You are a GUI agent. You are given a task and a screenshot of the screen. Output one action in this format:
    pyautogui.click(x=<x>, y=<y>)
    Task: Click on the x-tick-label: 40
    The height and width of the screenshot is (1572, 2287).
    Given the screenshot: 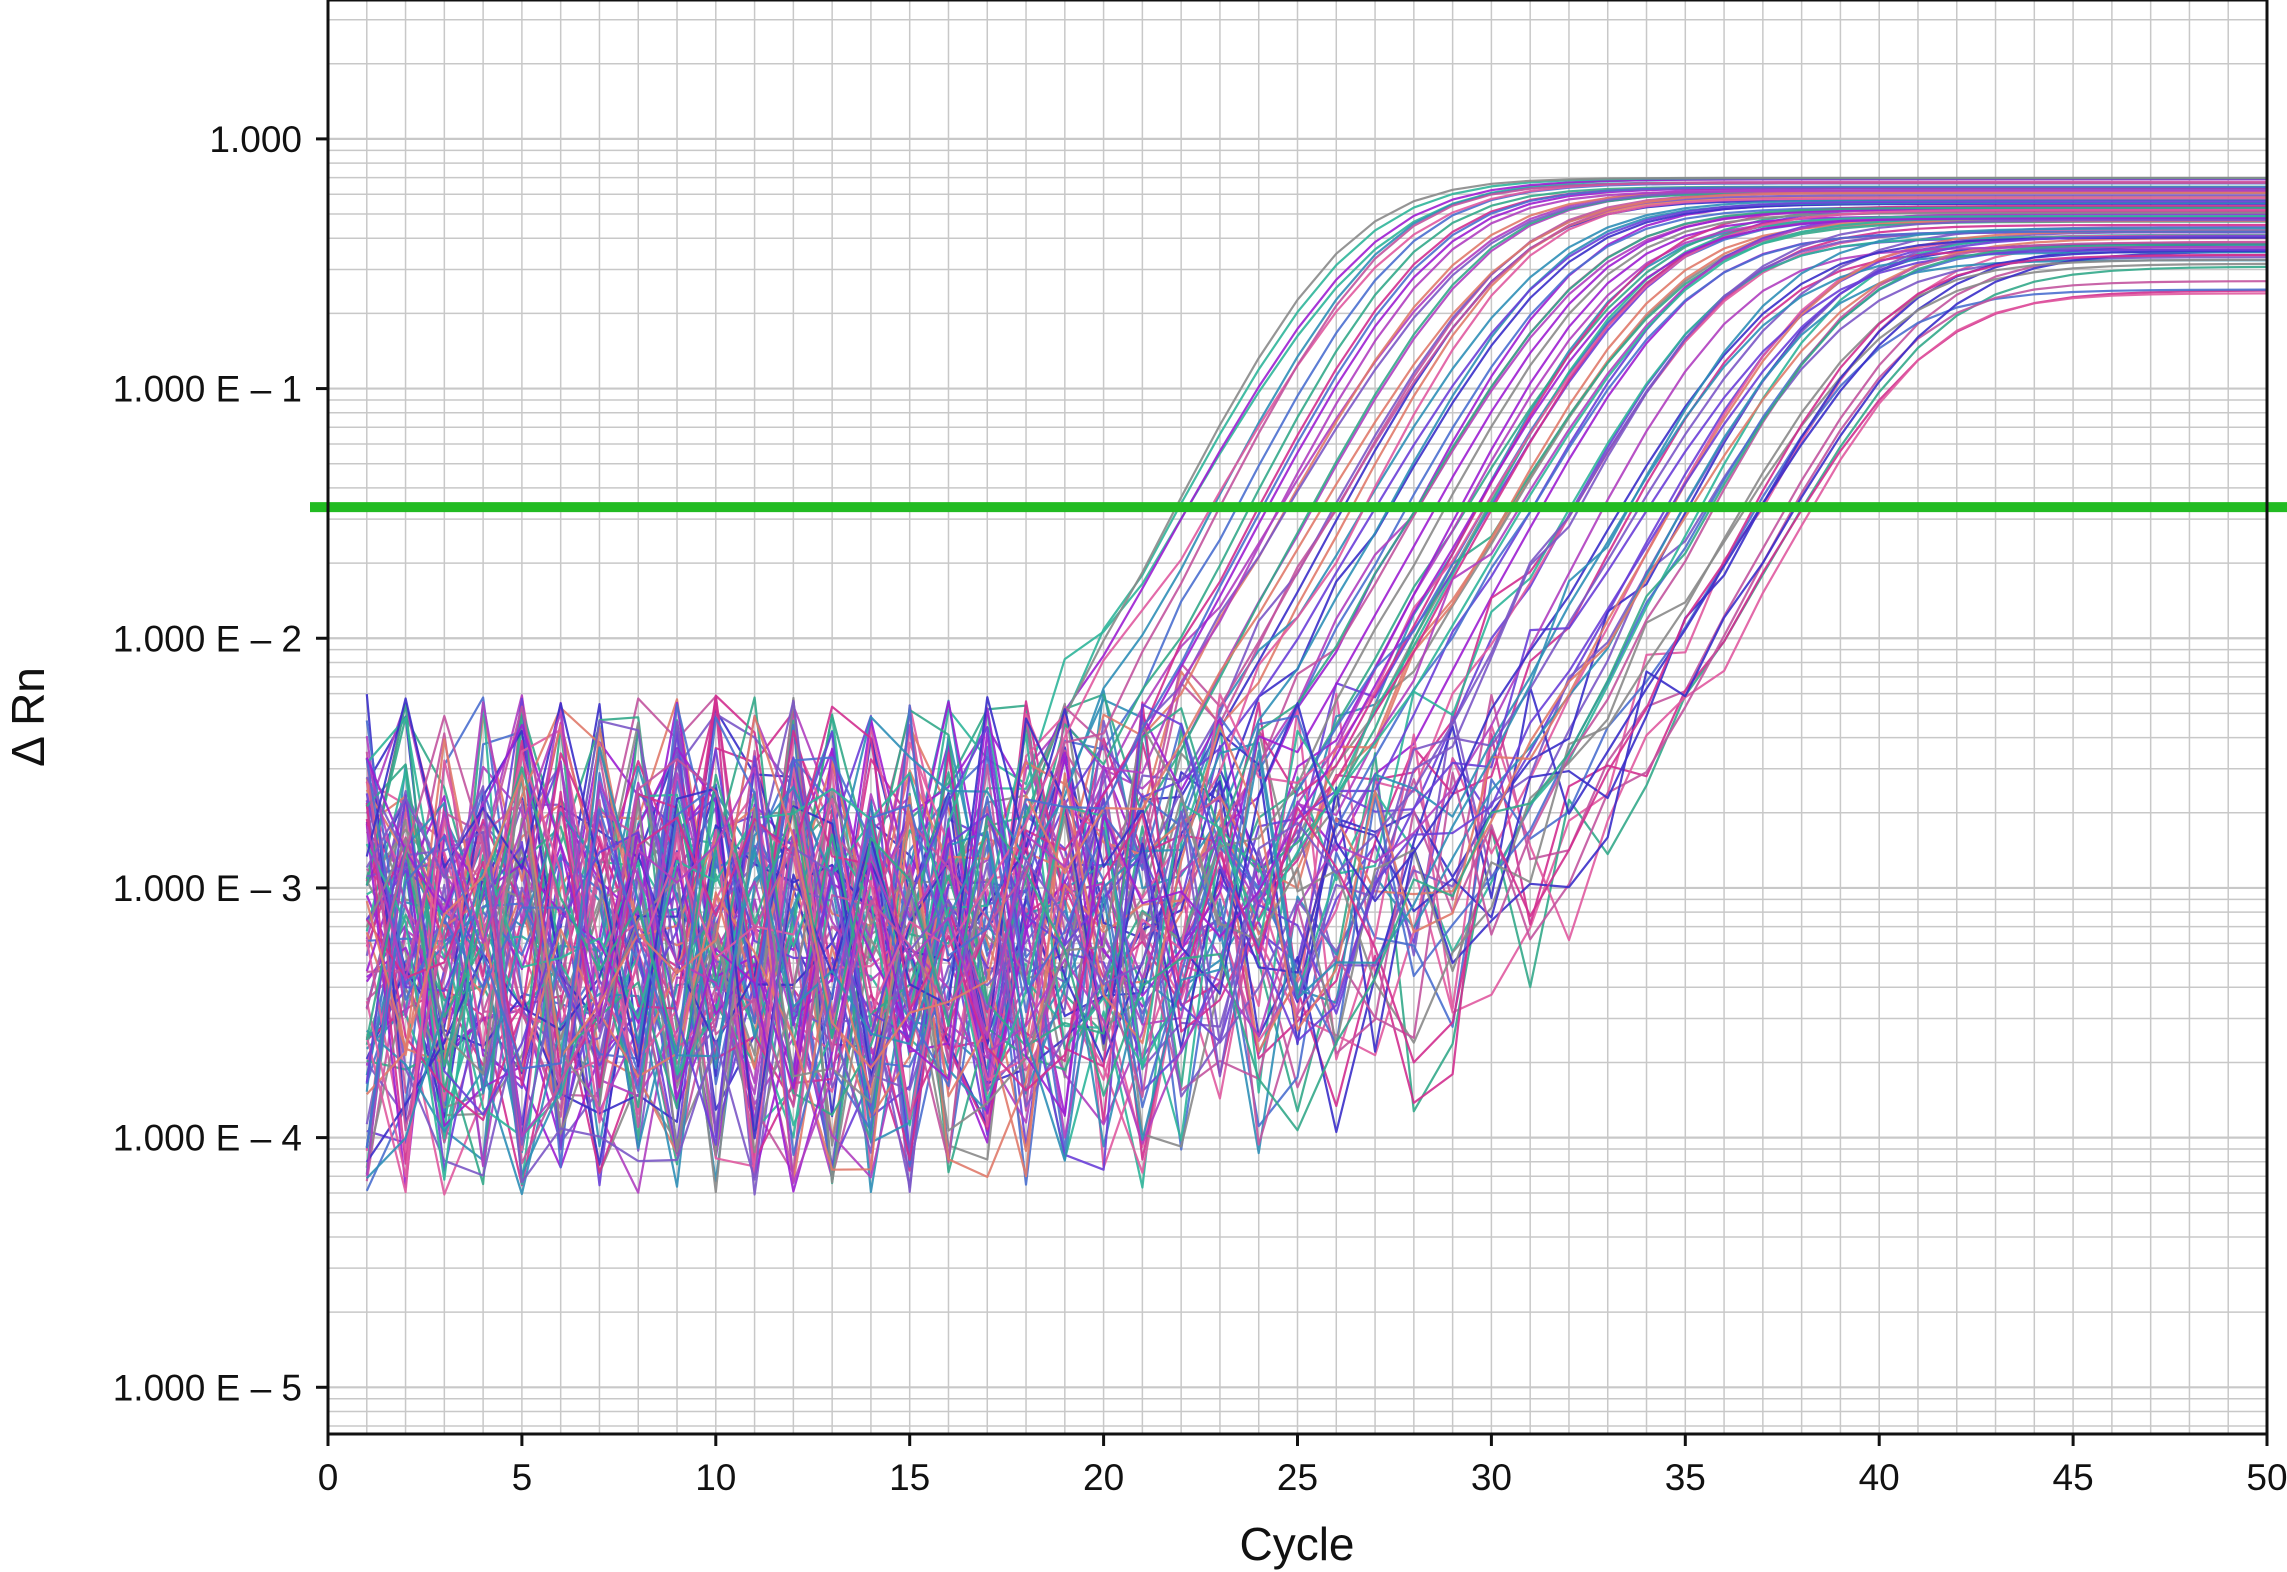 What is the action you would take?
    pyautogui.click(x=1879, y=1477)
    